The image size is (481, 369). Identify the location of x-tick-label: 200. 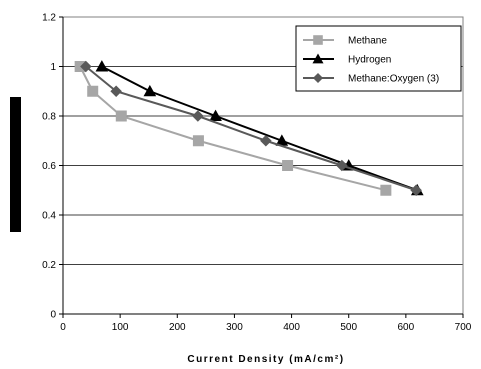
(177, 327).